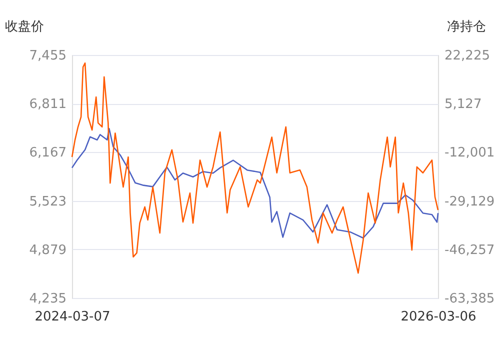 This screenshot has height=340, width=500. Describe the element at coordinates (469, 202) in the screenshot. I see `y2-tick-label: -29,129` at that location.